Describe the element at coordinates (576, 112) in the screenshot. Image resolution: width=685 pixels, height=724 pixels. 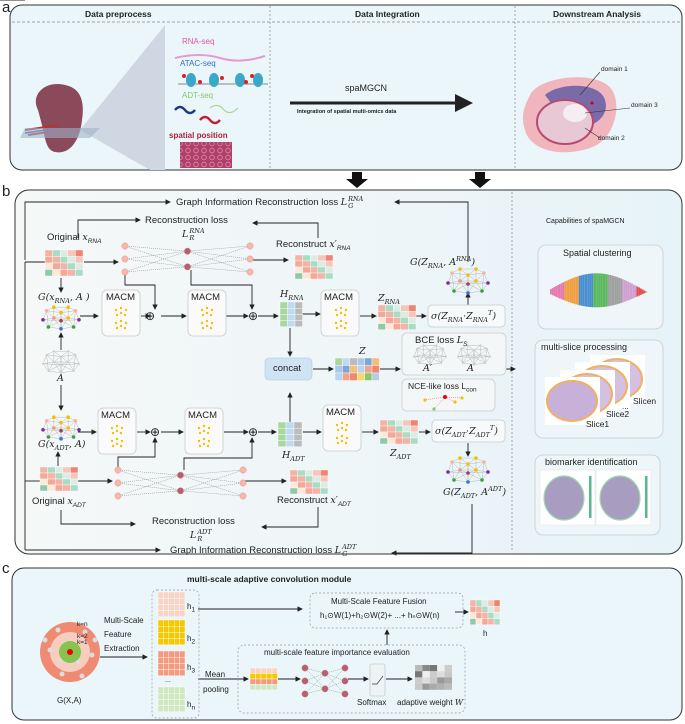
I see `tissue-domains-diagram` at that location.